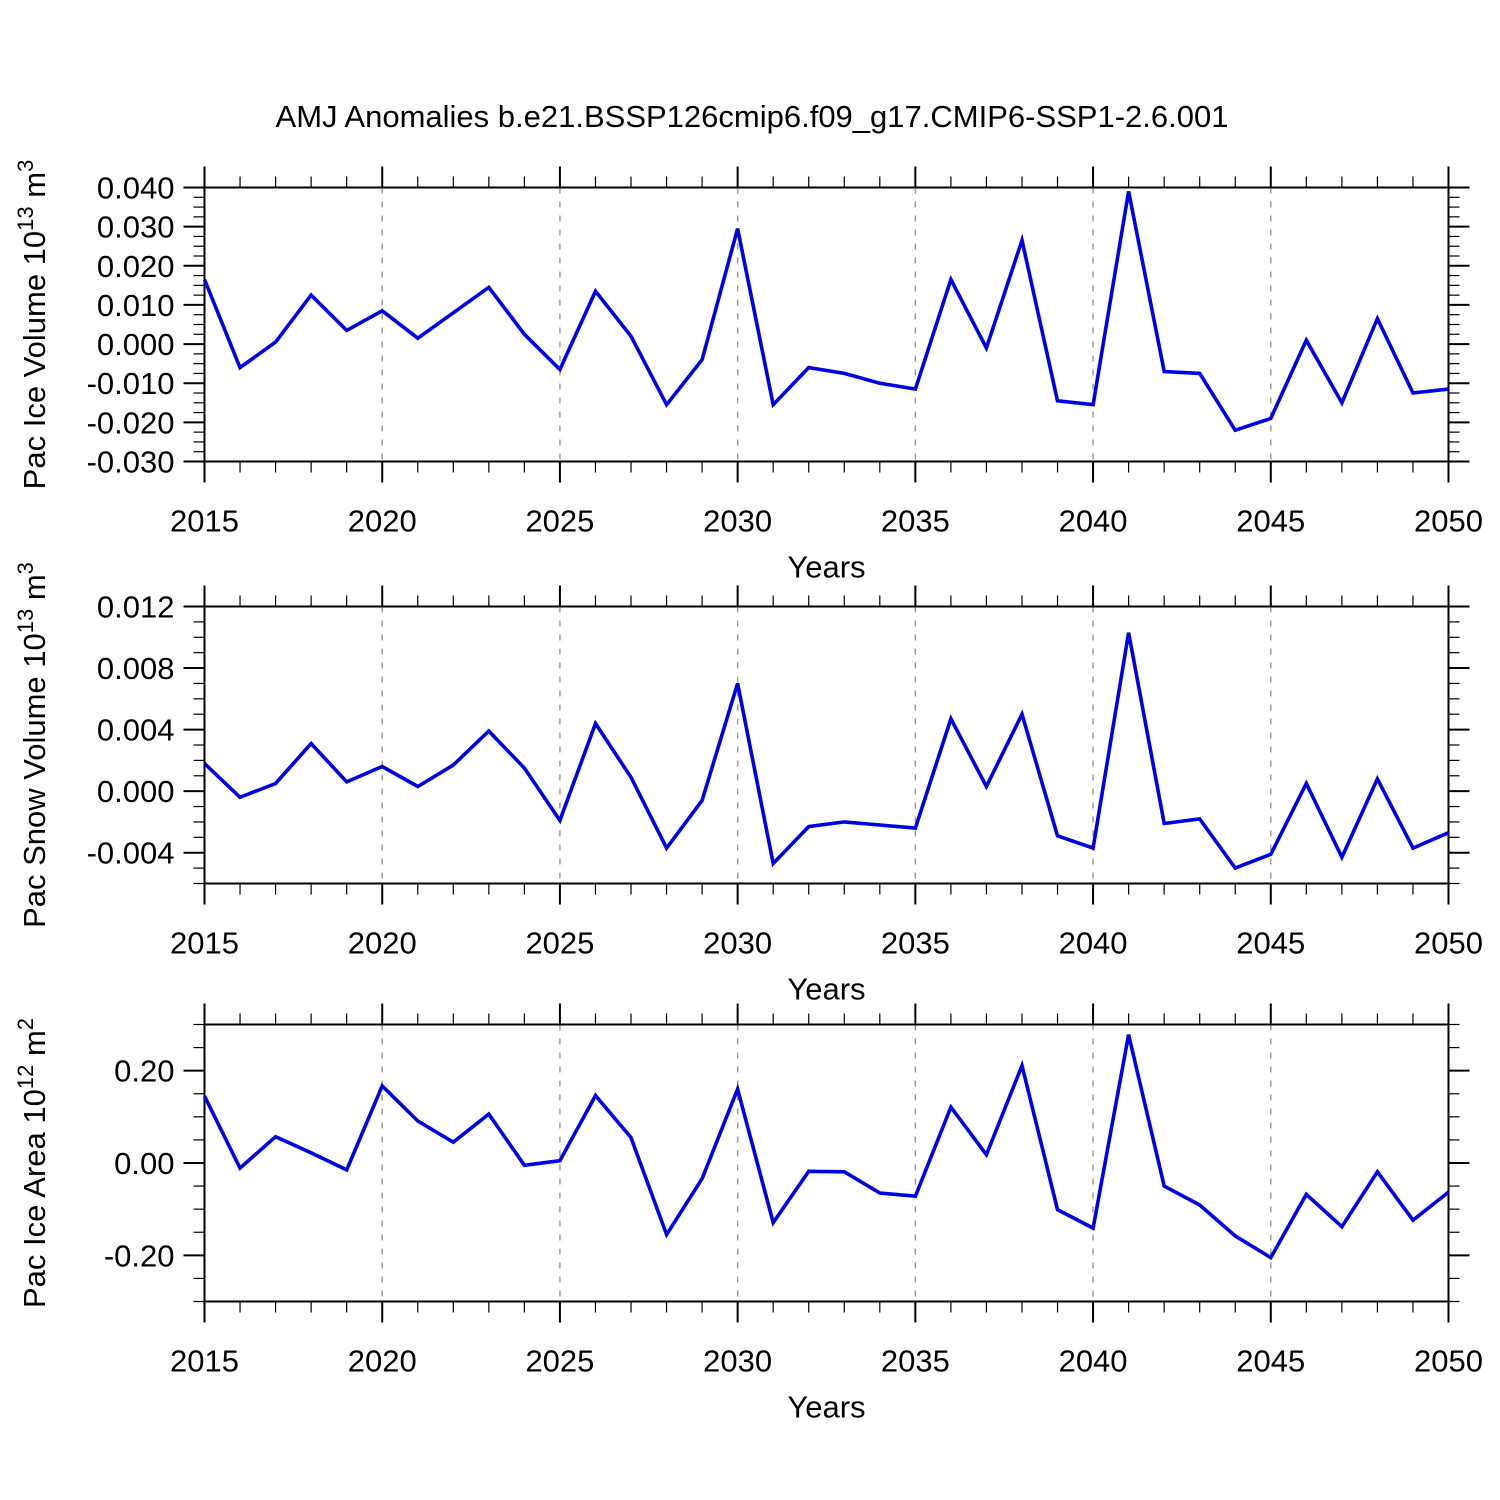  What do you see at coordinates (139, 1255) in the screenshot?
I see `y-tick-label: -0.20` at bounding box center [139, 1255].